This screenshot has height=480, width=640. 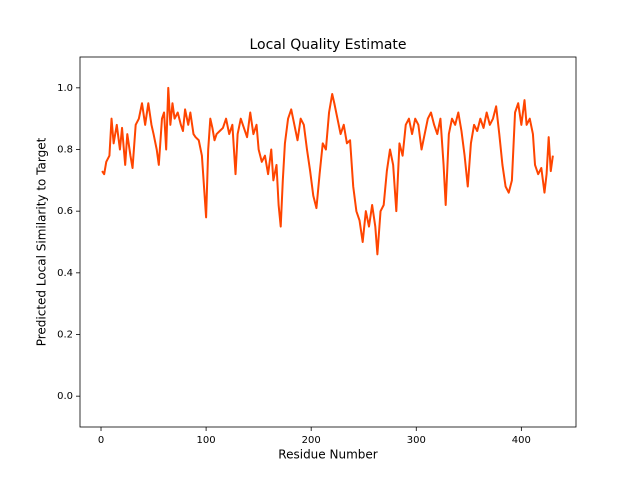 I want to click on x-tick-label: 200, so click(x=311, y=440).